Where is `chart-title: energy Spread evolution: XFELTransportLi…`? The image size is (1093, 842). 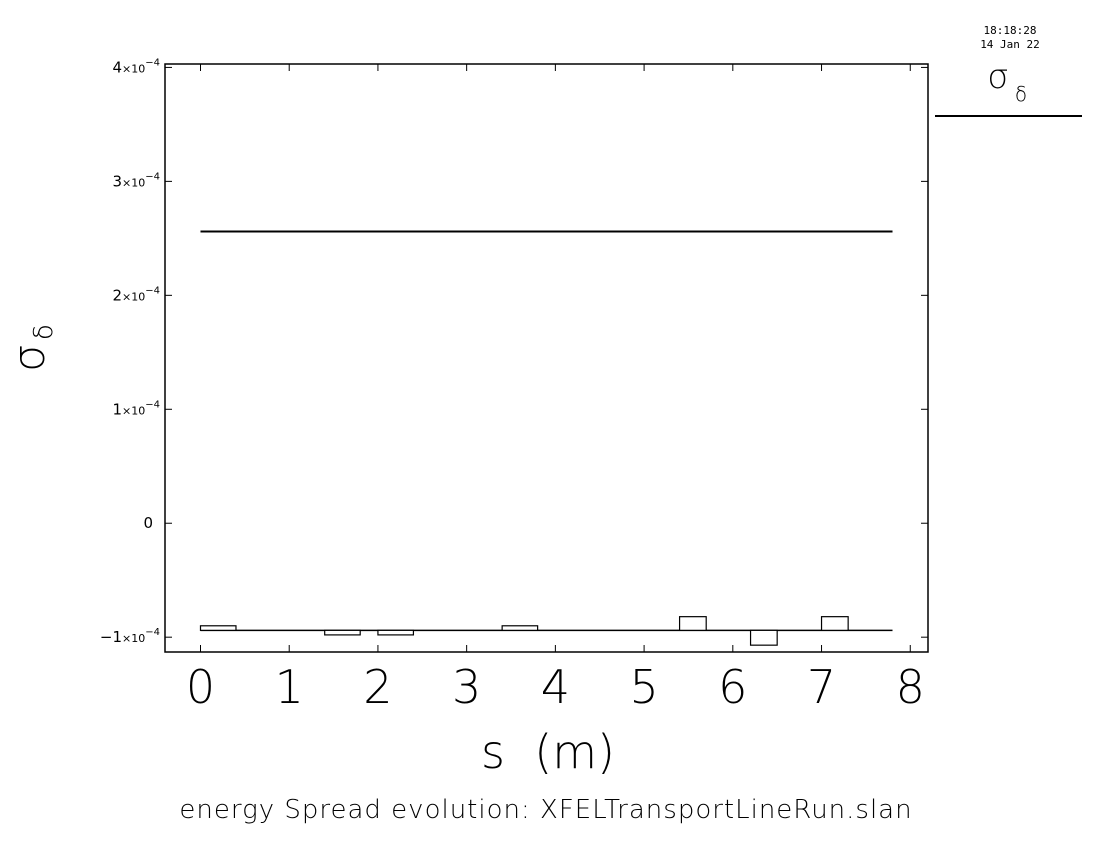 chart-title: energy Spread evolution: XFELTransportLi… is located at coordinates (545, 810).